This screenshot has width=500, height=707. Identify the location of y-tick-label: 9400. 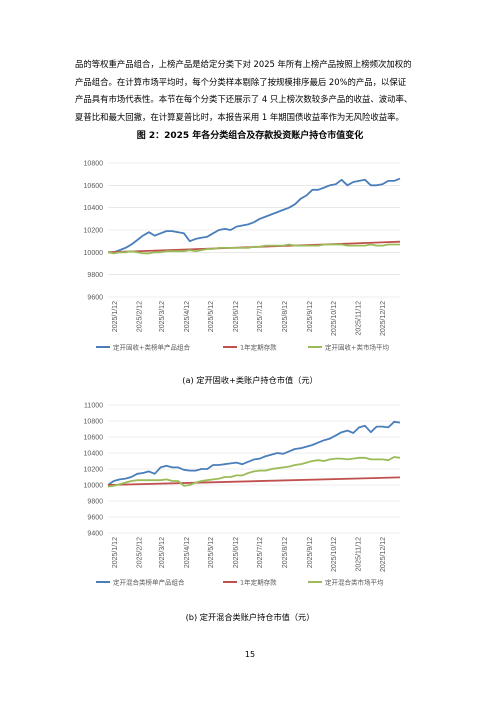
(95, 534).